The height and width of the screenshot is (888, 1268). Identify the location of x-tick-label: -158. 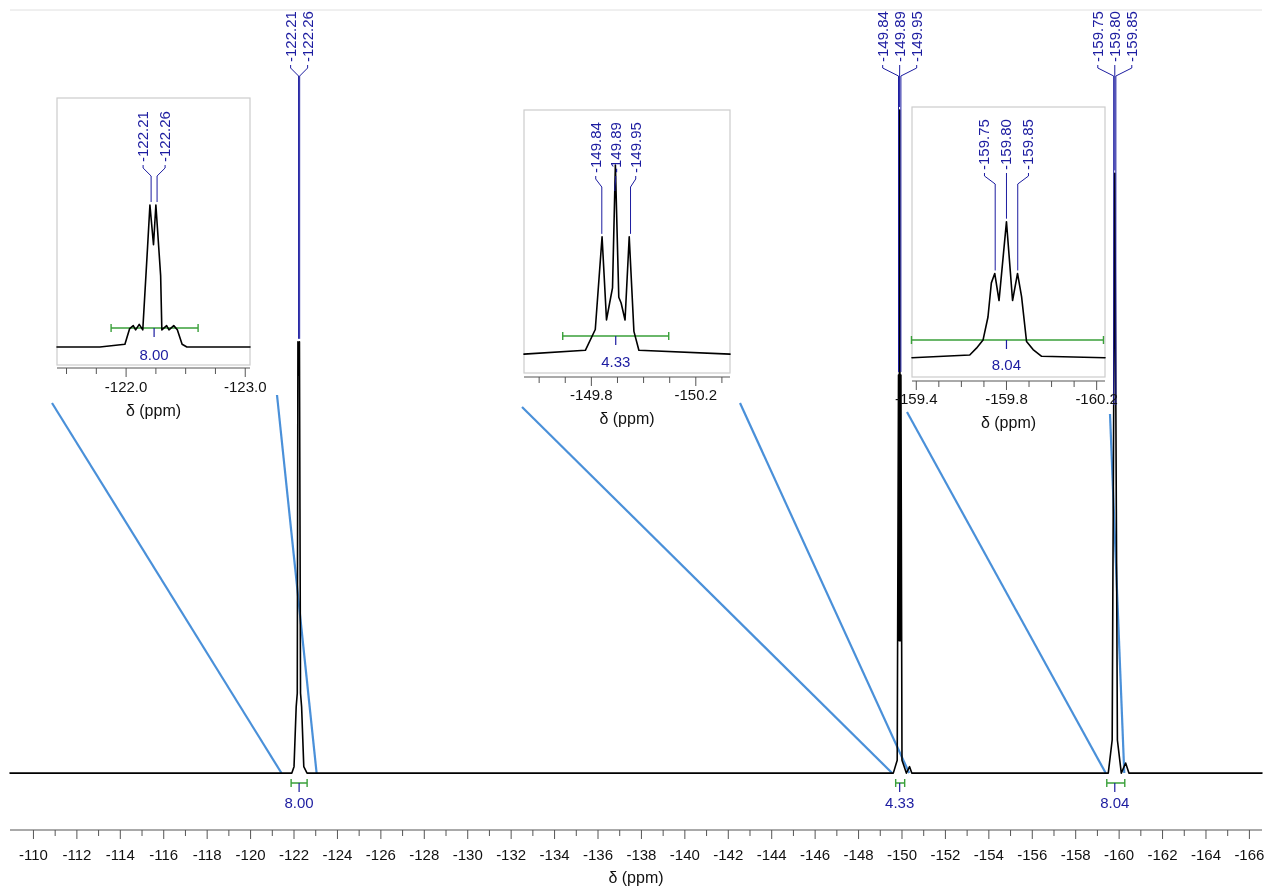
(1075, 854).